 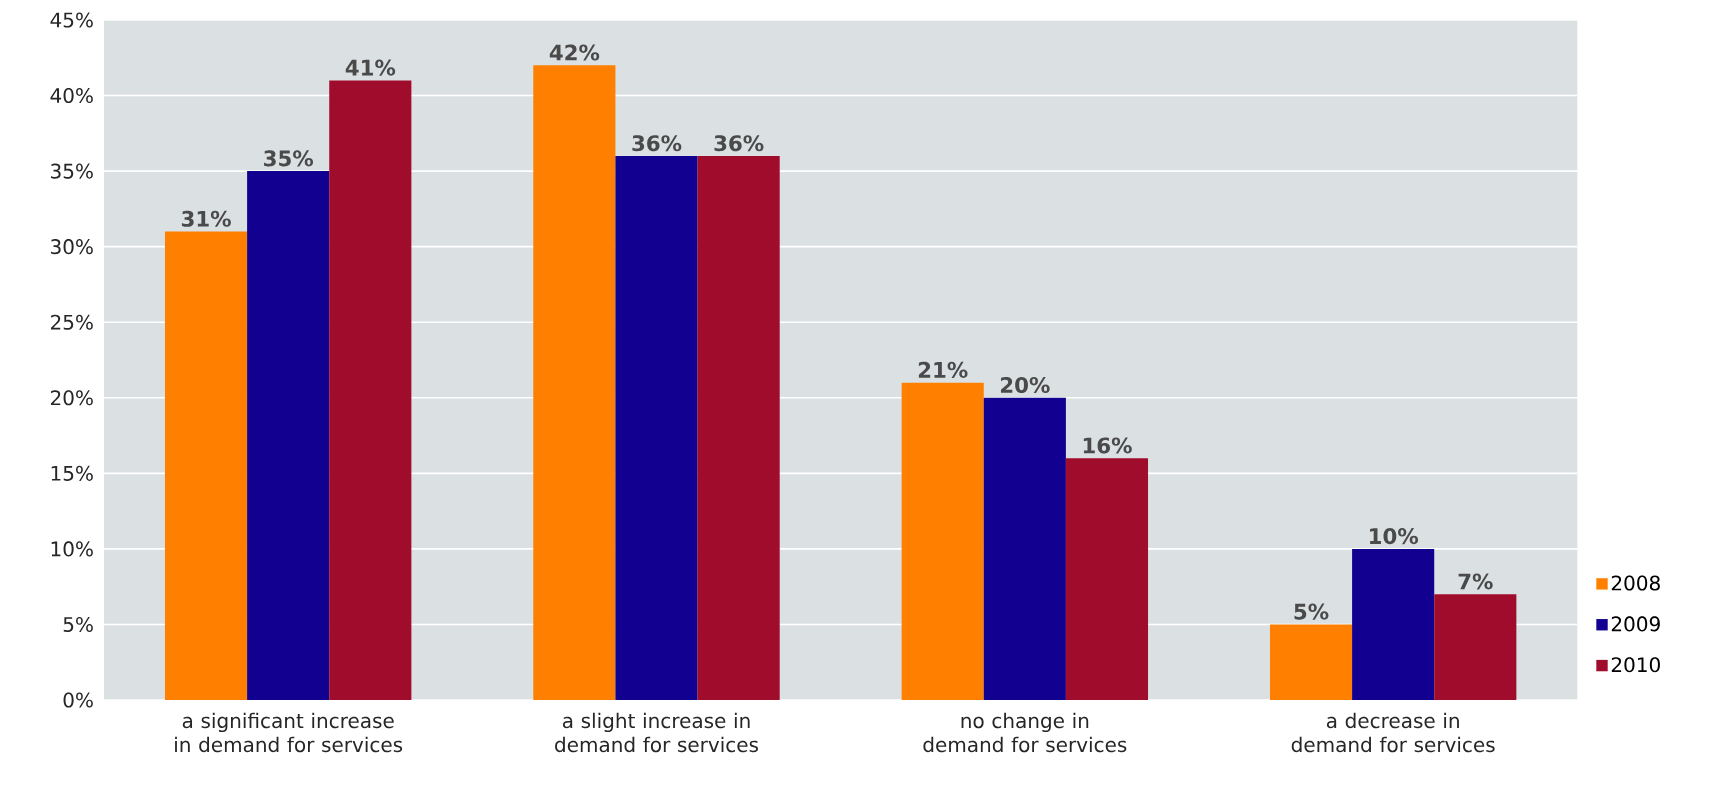 I want to click on y-tick-label: 45%, so click(x=71, y=20).